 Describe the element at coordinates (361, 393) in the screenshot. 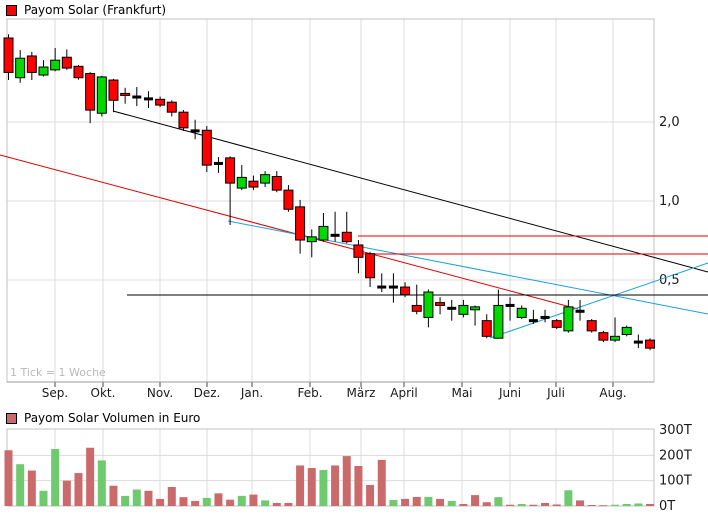

I see `x-axis-month-label: März` at that location.